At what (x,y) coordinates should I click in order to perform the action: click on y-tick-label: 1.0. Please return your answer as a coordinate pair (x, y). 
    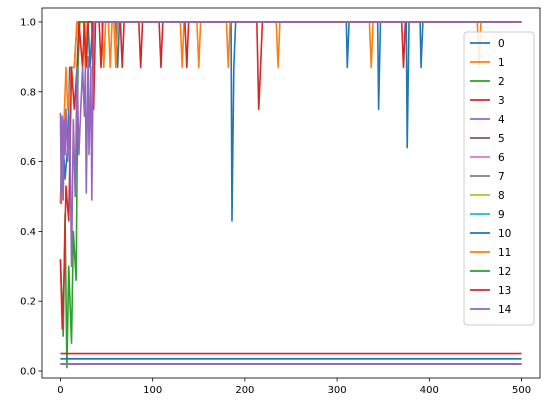
    Looking at the image, I should click on (28, 22).